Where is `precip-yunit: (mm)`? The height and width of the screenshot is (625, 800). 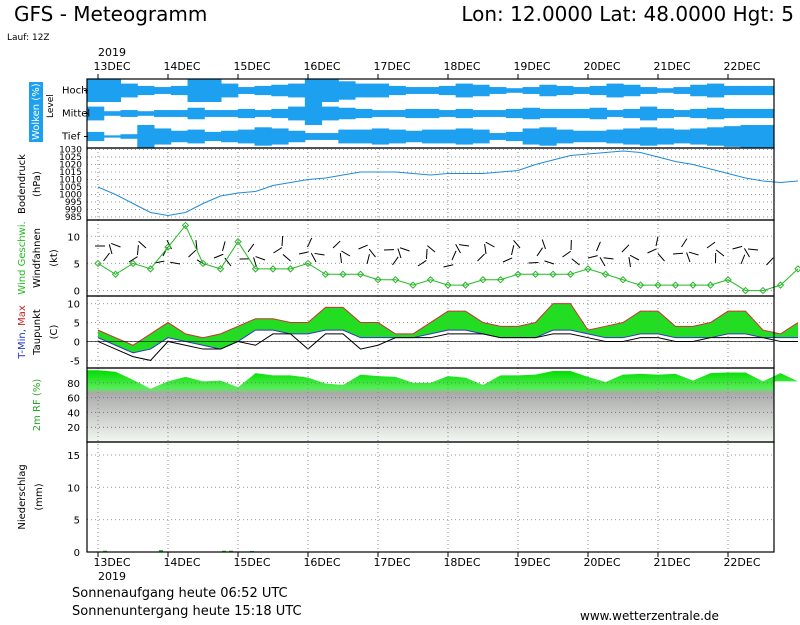
precip-yunit: (mm) is located at coordinates (39, 496).